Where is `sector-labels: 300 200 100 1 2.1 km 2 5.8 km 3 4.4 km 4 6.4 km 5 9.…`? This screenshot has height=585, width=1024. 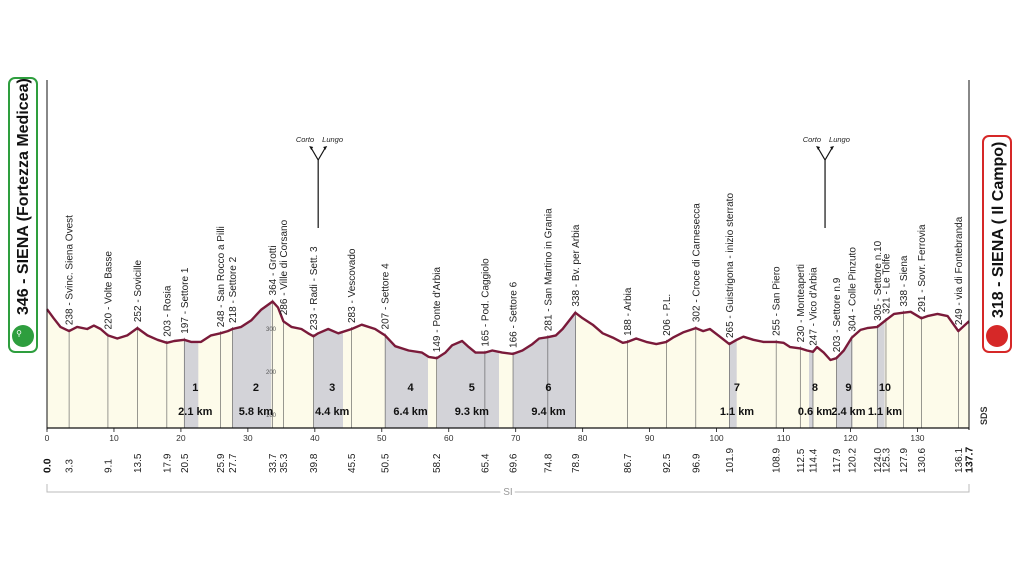
sector-labels: 300 200 100 1 2.1 km 2 5.8 km 3 4.4 km 4 6.4 km 5 9.… is located at coordinates (540, 373).